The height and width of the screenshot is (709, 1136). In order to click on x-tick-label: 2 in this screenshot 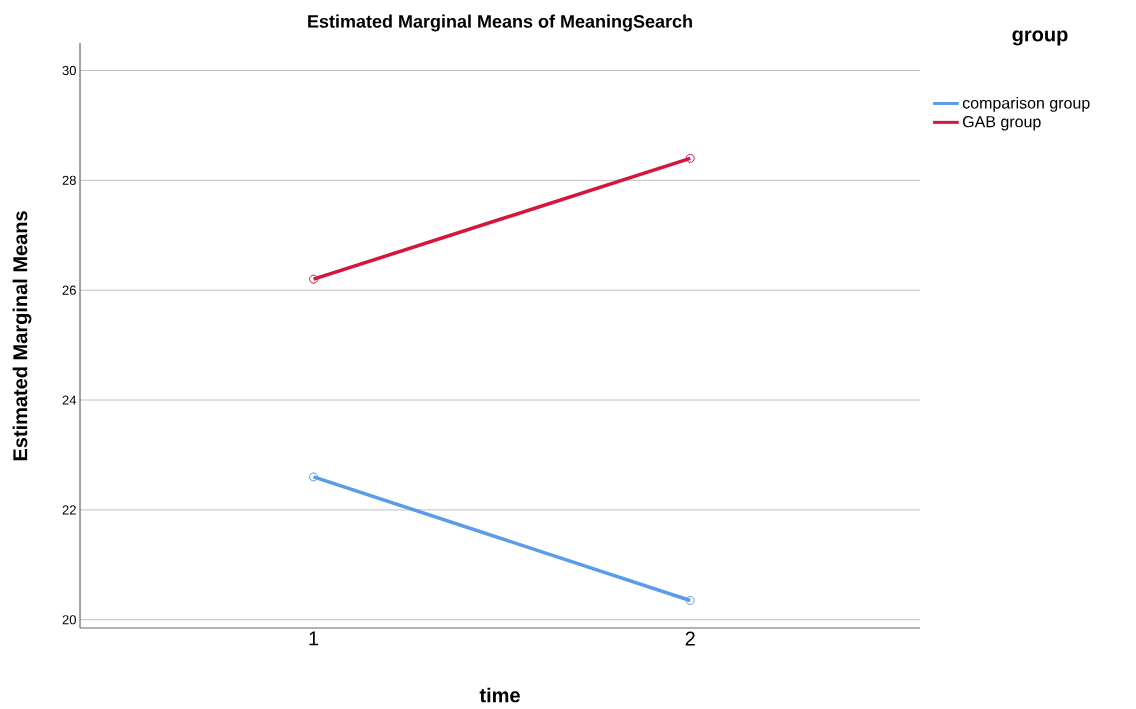, I will do `click(690, 638)`.